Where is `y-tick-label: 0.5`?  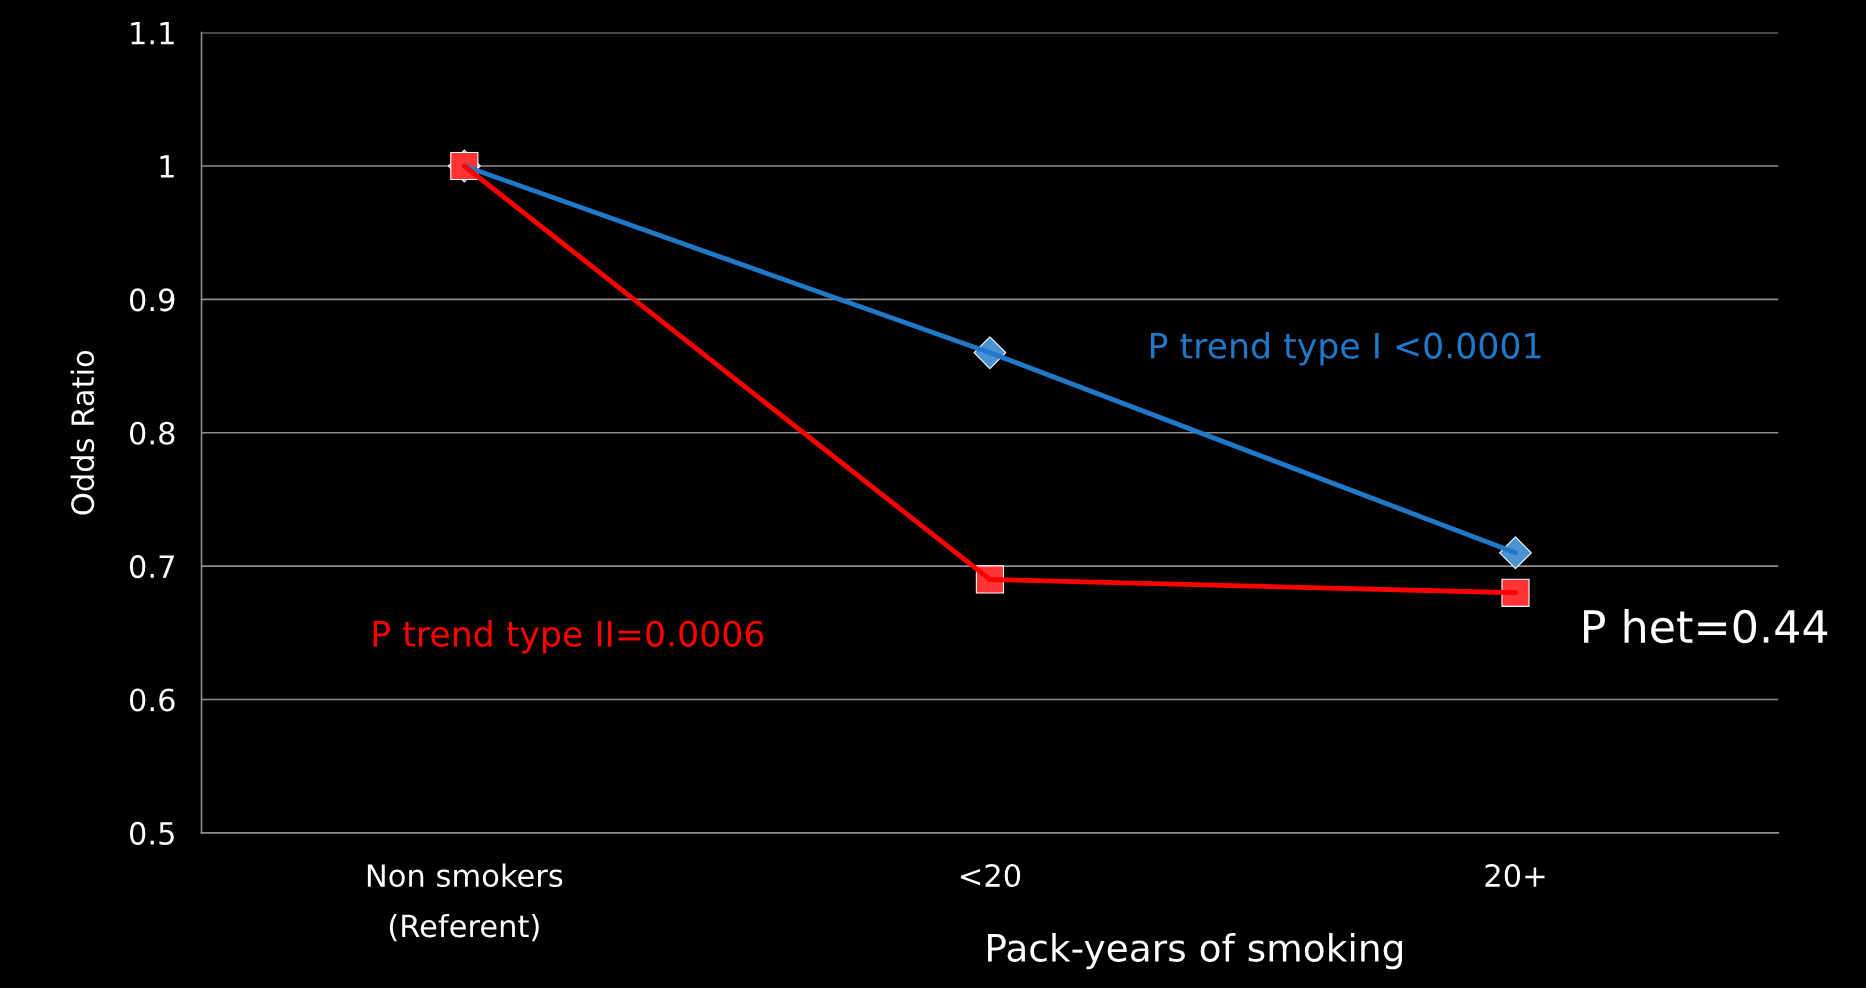
y-tick-label: 0.5 is located at coordinates (151, 833).